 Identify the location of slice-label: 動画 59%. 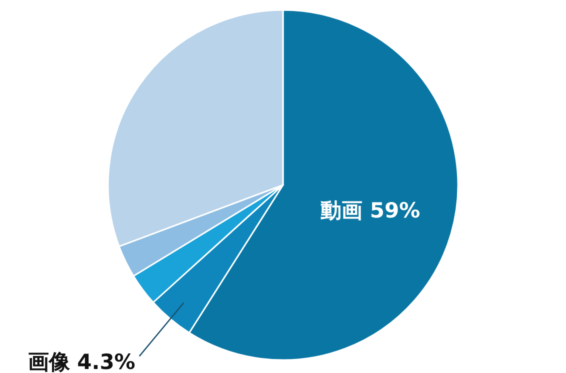
(370, 210).